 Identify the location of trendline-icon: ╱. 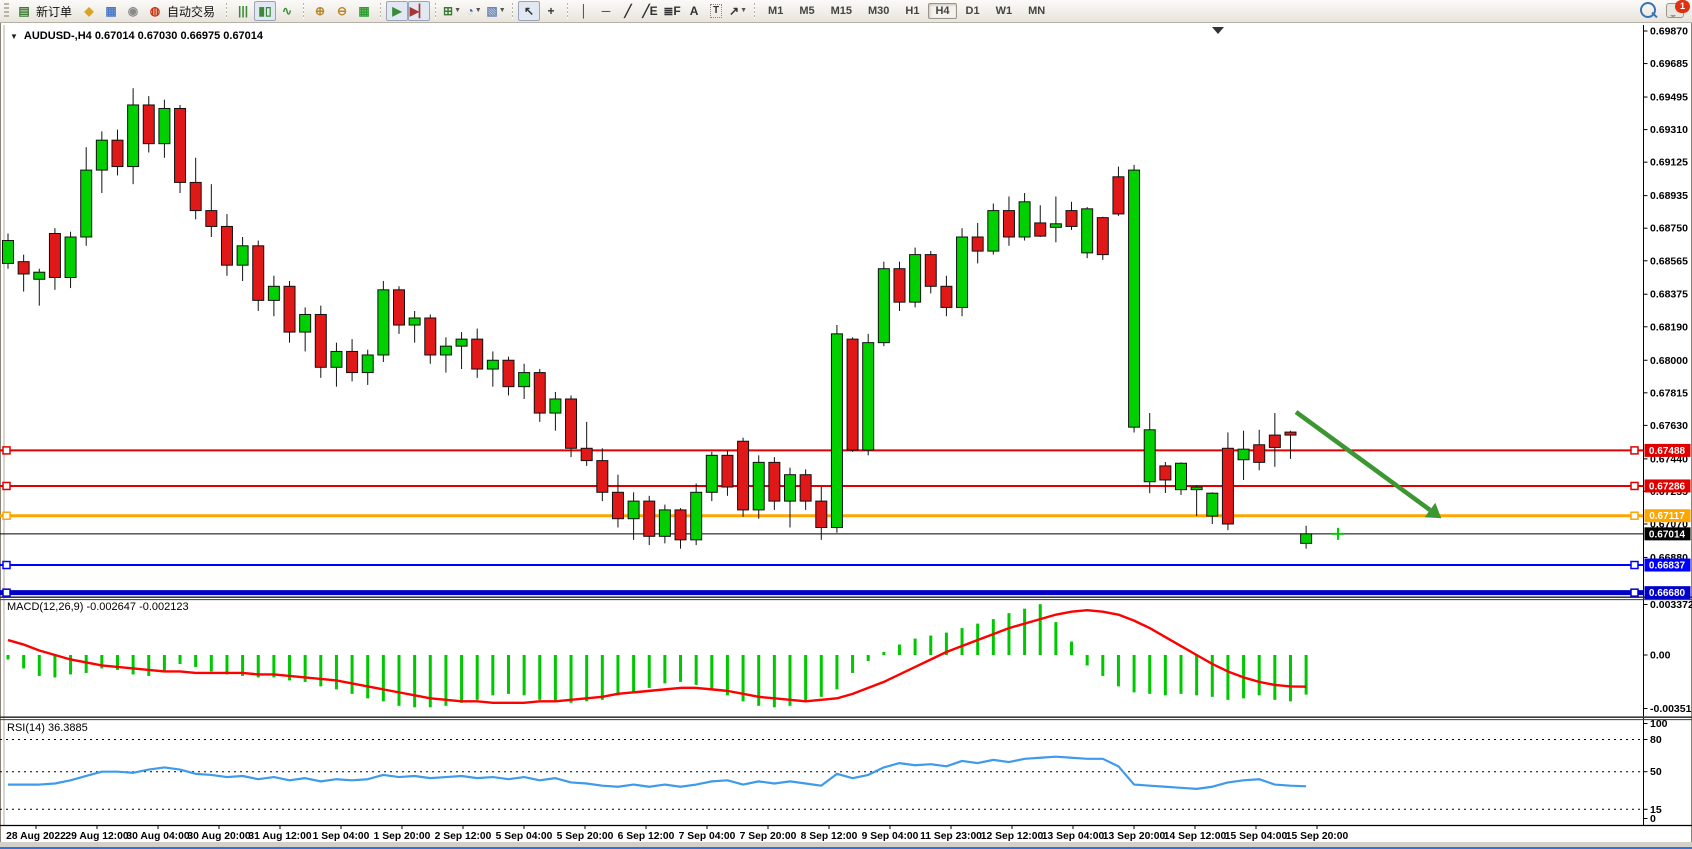
(628, 11).